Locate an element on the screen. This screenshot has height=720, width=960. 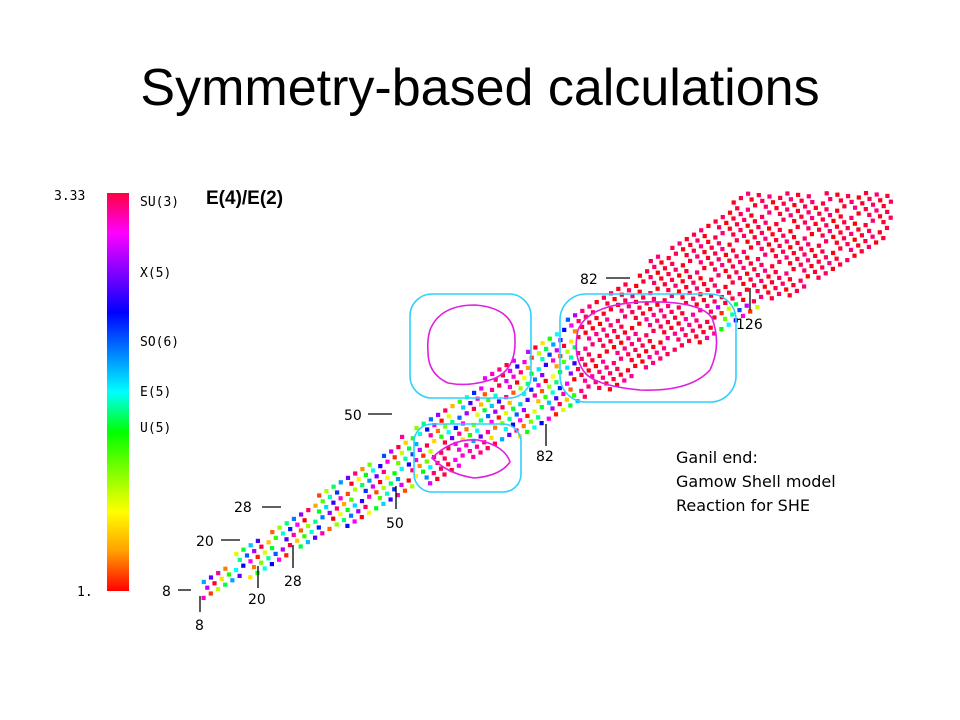
magic-label-v-28: 28 is located at coordinates (293, 582).